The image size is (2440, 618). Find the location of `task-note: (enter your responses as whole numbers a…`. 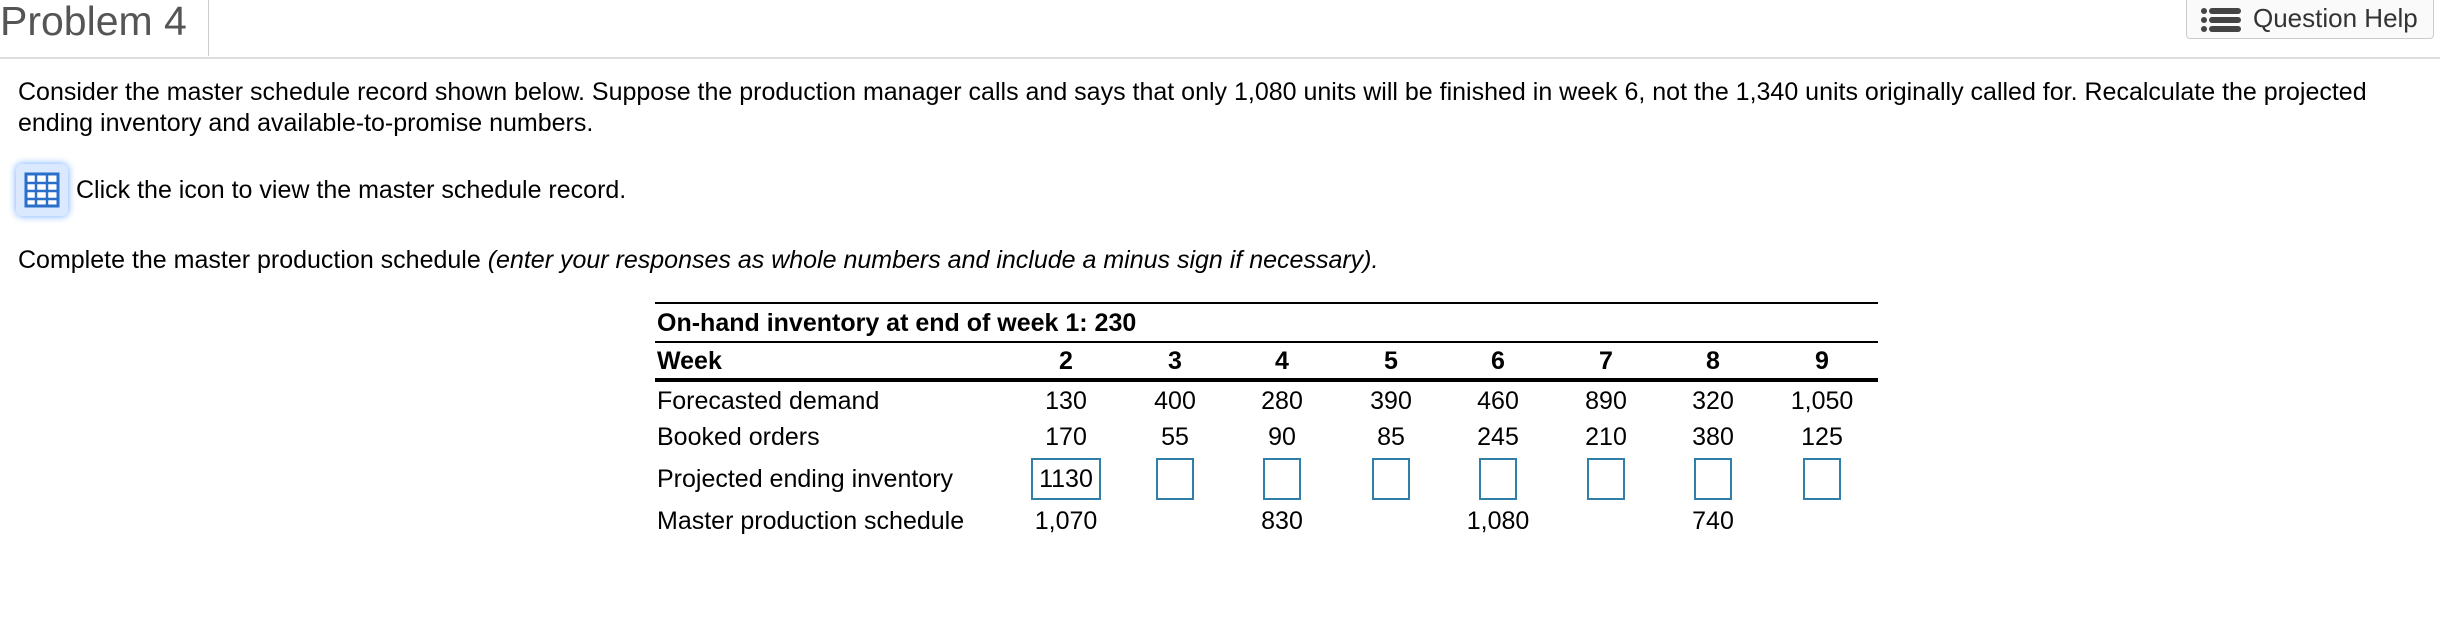

task-note: (enter your responses as whole numbers a… is located at coordinates (933, 260).